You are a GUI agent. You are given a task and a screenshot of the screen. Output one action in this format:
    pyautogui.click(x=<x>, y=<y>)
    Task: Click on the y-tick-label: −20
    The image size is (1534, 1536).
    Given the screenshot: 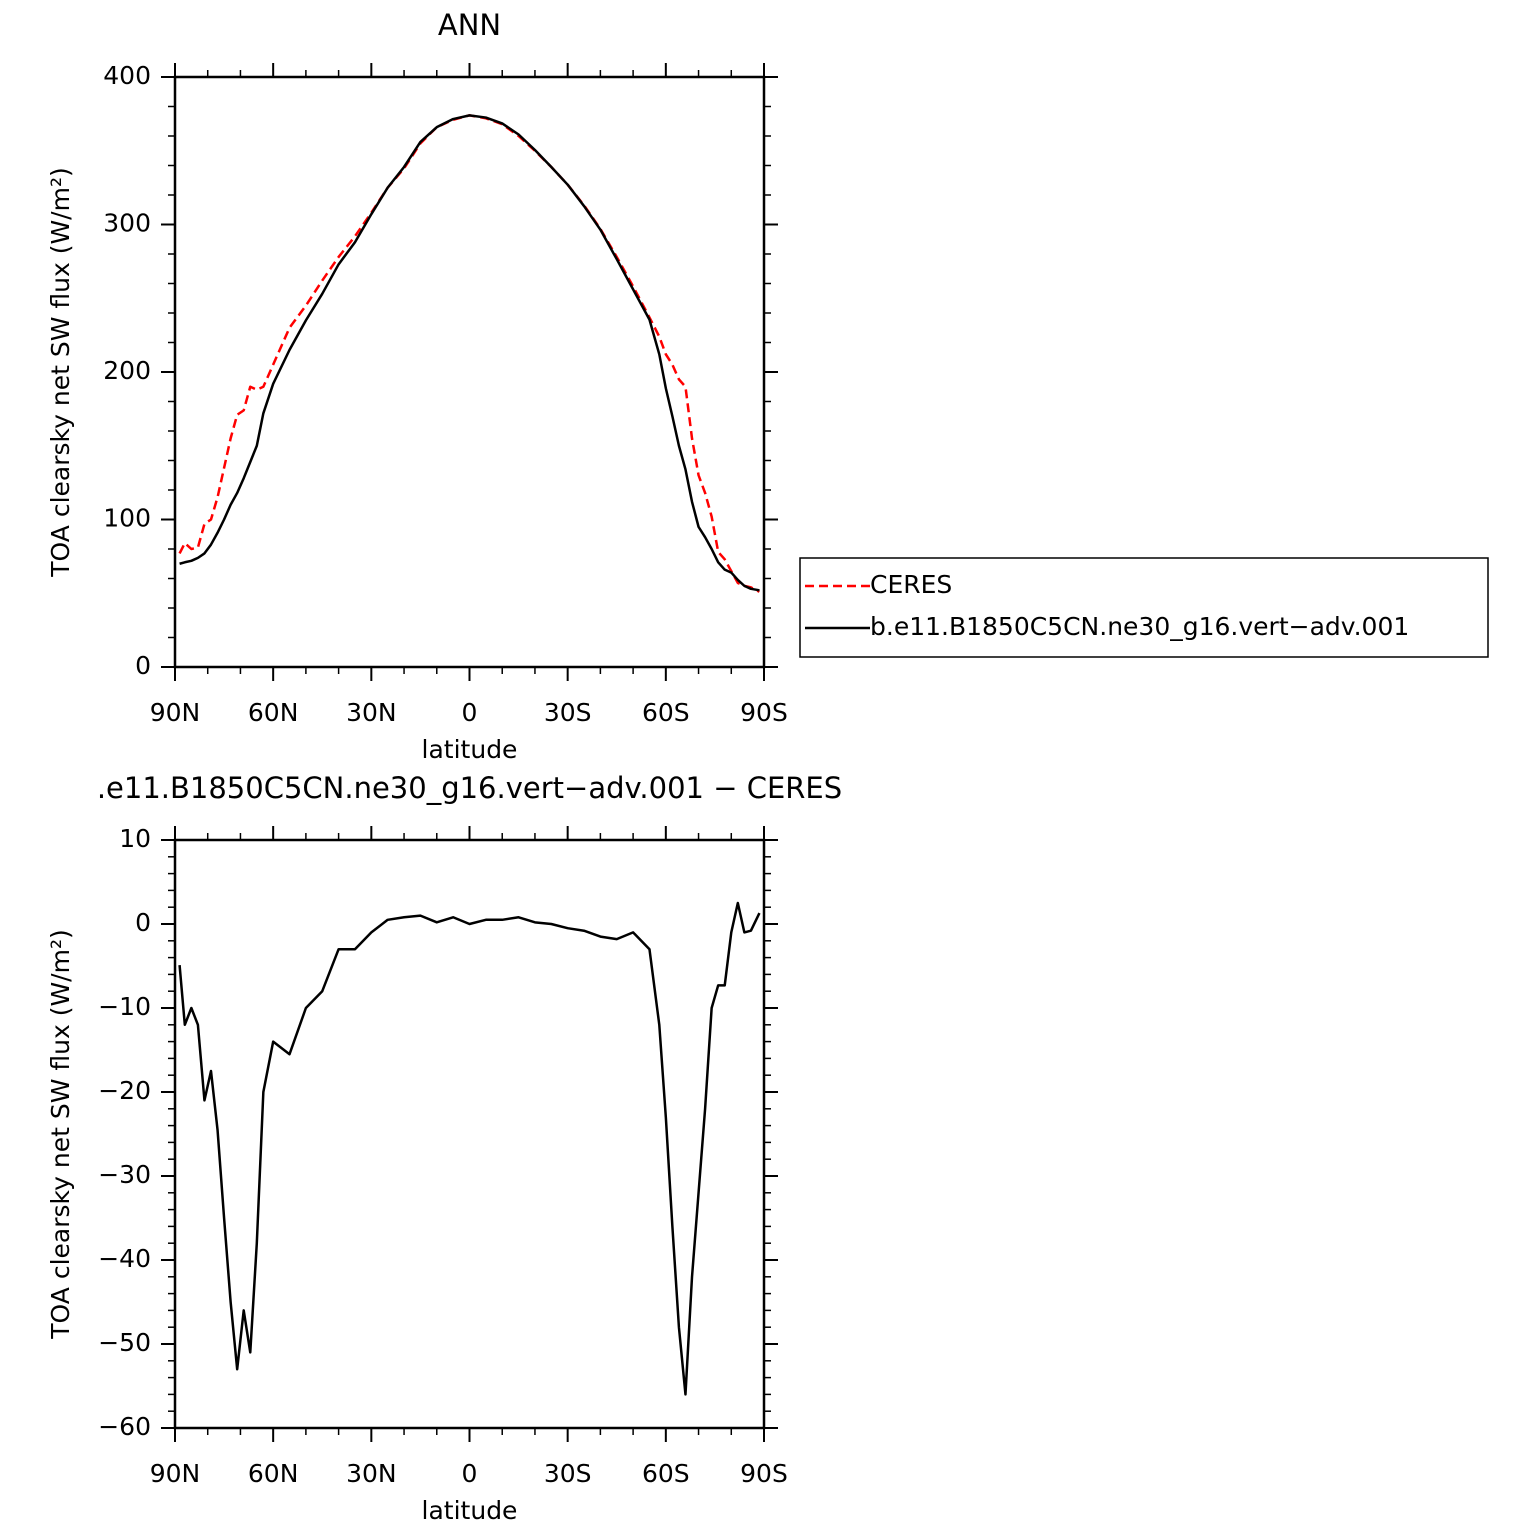 What is the action you would take?
    pyautogui.click(x=124, y=1090)
    